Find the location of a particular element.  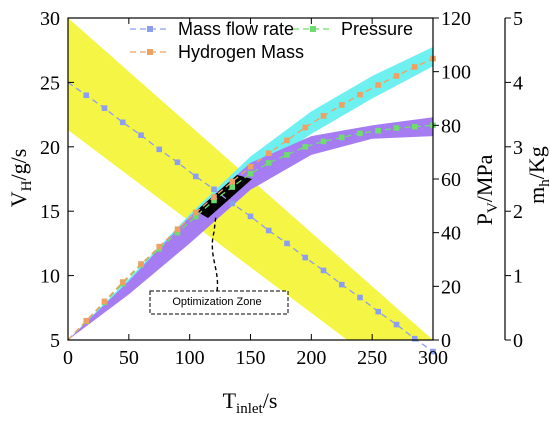

y-right2-tick-label: 2 is located at coordinates (518, 212).